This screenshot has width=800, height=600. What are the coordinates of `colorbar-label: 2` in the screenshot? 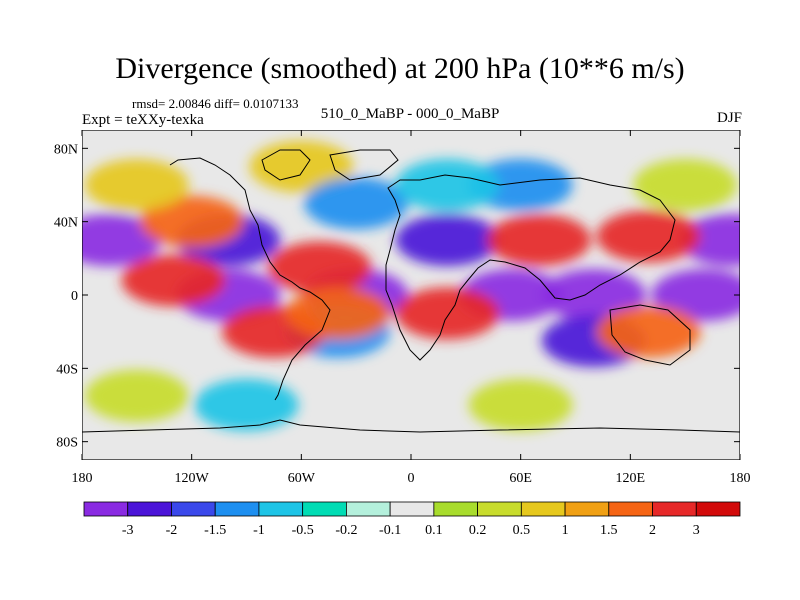 It's located at (652, 530).